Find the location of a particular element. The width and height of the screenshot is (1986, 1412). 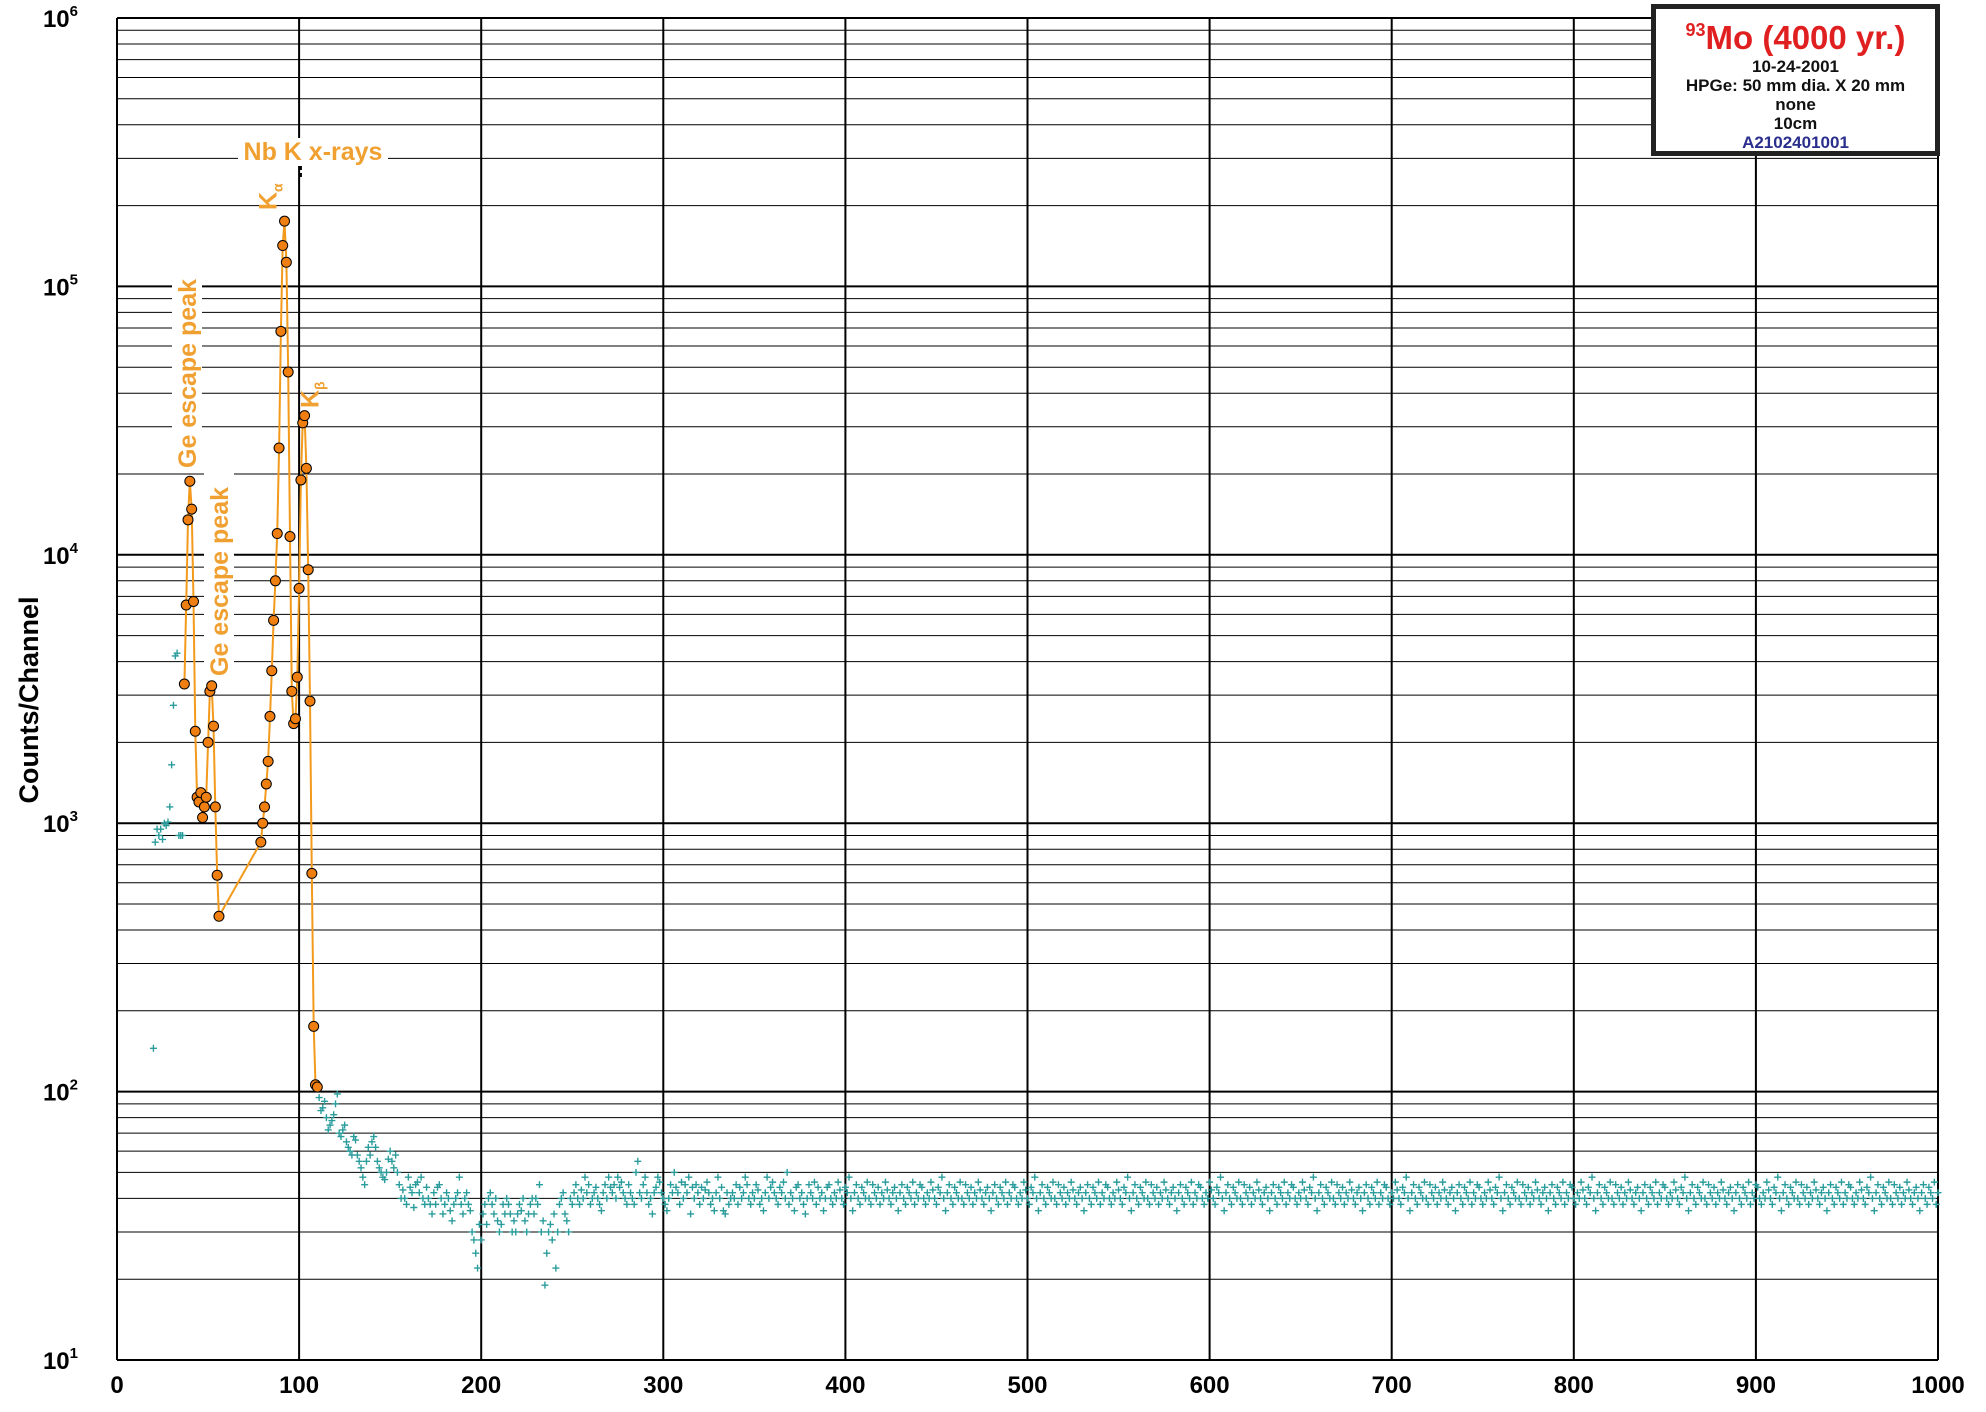

k-beta-main: K is located at coordinates (310, 399).